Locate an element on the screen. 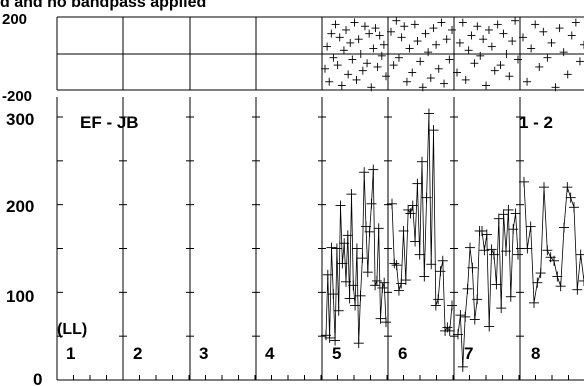 This screenshot has width=584, height=386. channel-label: 4 is located at coordinates (270, 353).